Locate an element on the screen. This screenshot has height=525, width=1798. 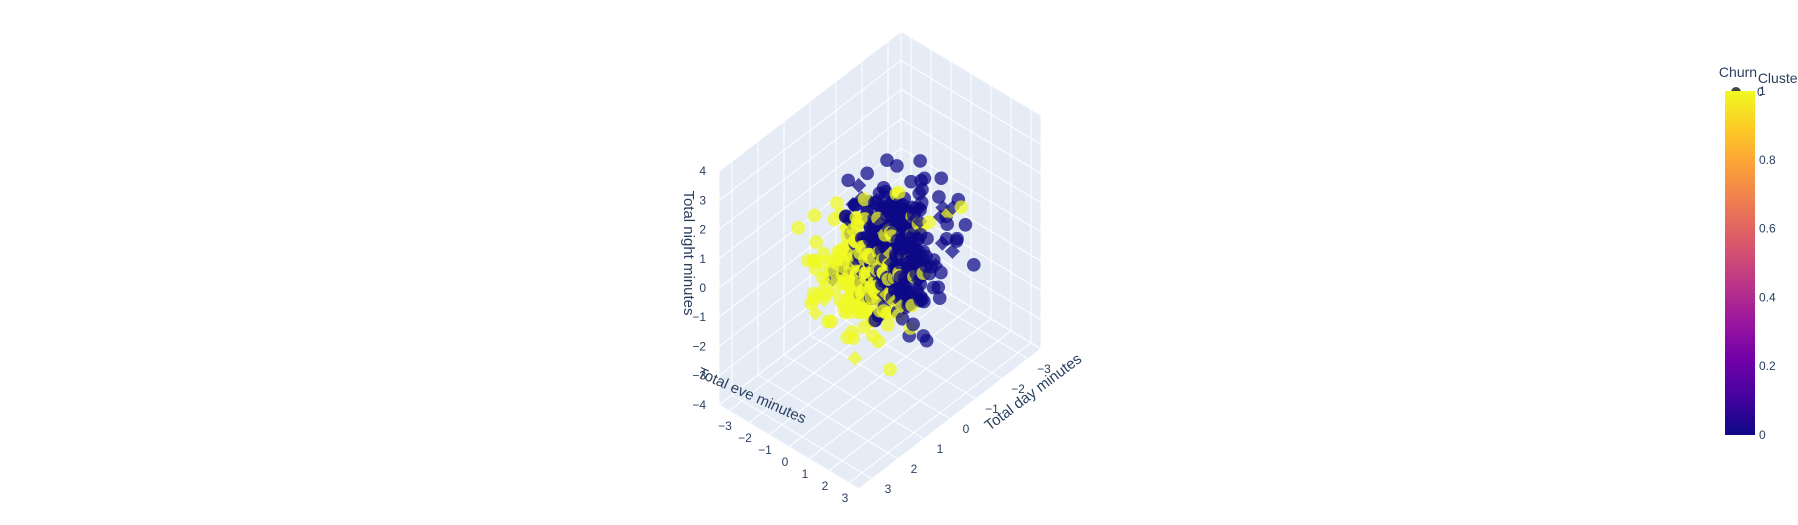
legend-title: Churn is located at coordinates (1738, 72).